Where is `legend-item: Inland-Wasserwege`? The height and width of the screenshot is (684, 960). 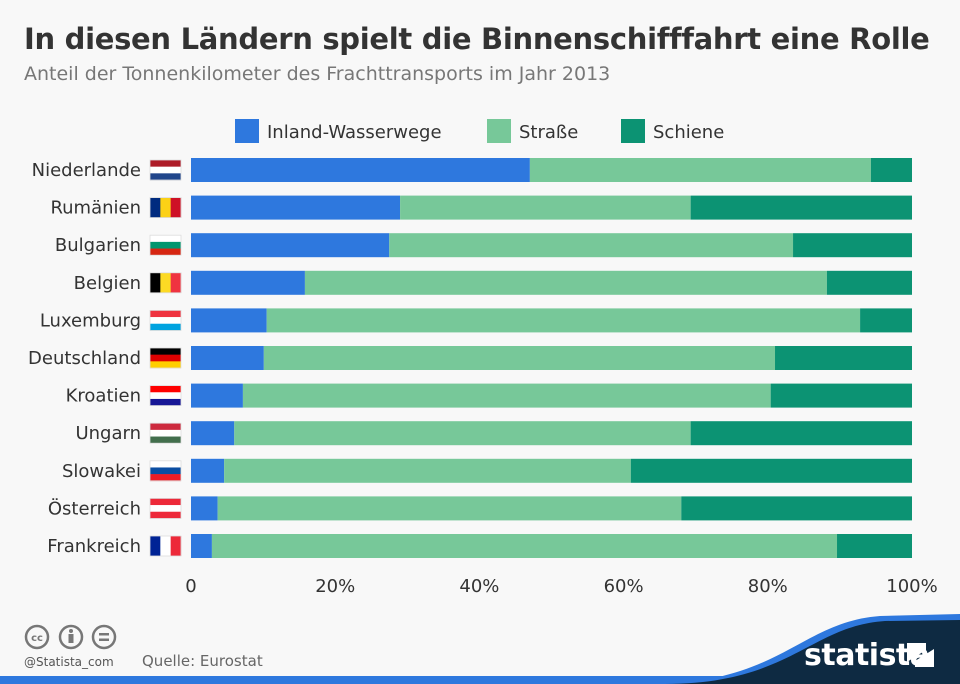 legend-item: Inland-Wasserwege is located at coordinates (338, 131).